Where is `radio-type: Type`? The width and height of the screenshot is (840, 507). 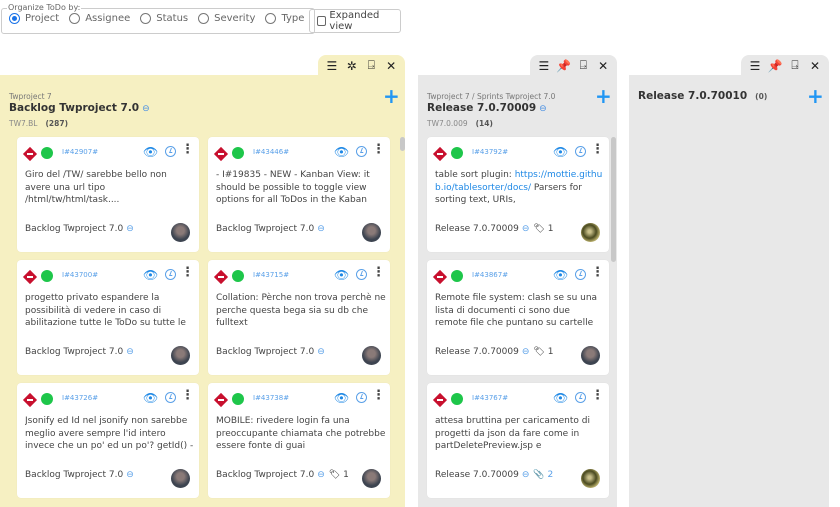 radio-type: Type is located at coordinates (284, 18).